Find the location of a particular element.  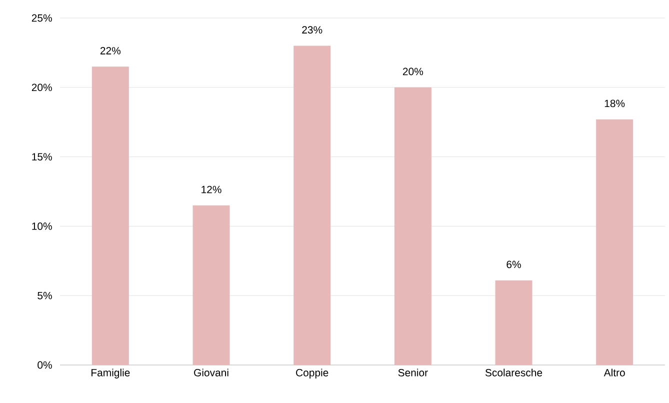

y-tick-label: 10% is located at coordinates (42, 226).